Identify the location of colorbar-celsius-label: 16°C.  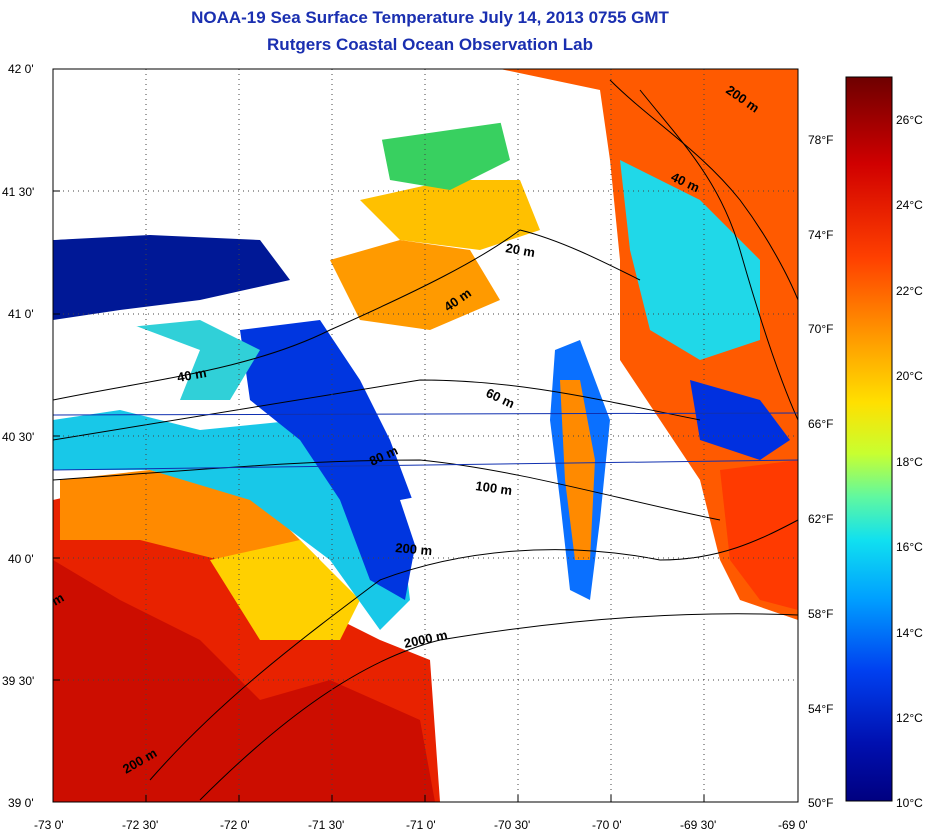
(909, 547).